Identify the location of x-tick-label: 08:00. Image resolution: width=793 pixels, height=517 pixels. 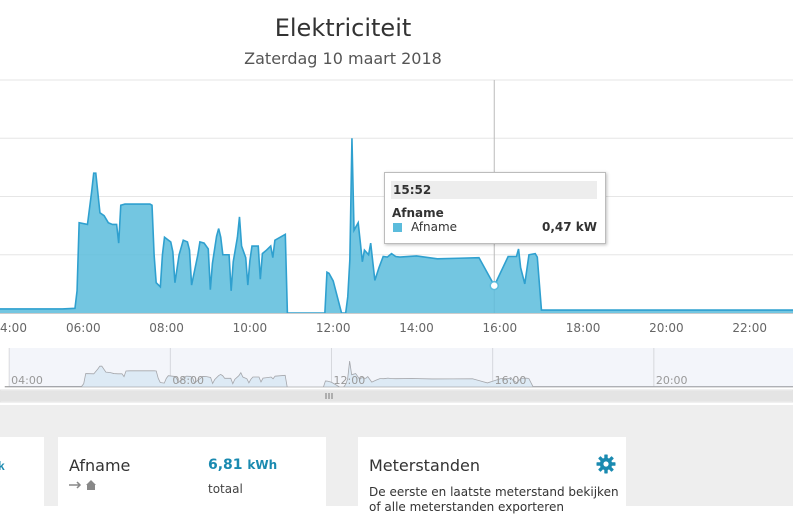
(166, 328).